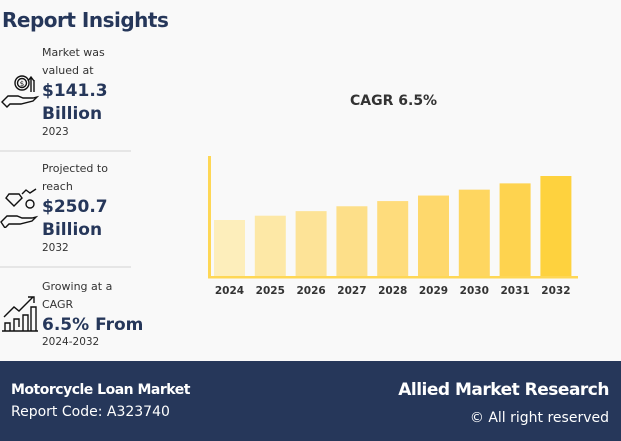  I want to click on insight-value: $250.7 Billion, so click(75, 218).